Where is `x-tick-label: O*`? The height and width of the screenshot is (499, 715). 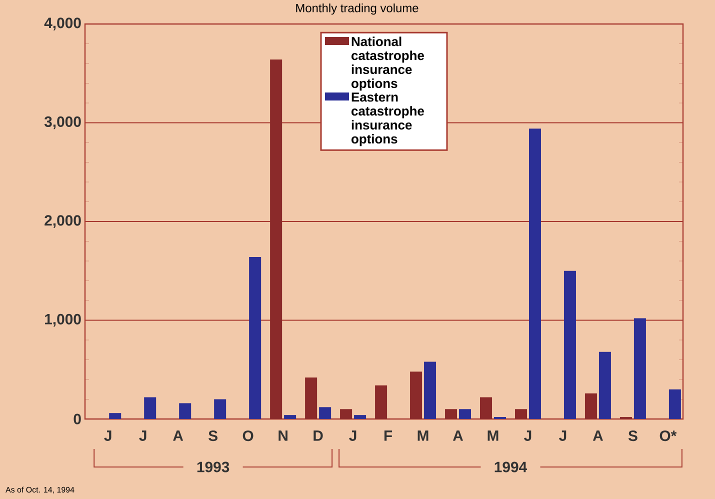 x-tick-label: O* is located at coordinates (668, 436).